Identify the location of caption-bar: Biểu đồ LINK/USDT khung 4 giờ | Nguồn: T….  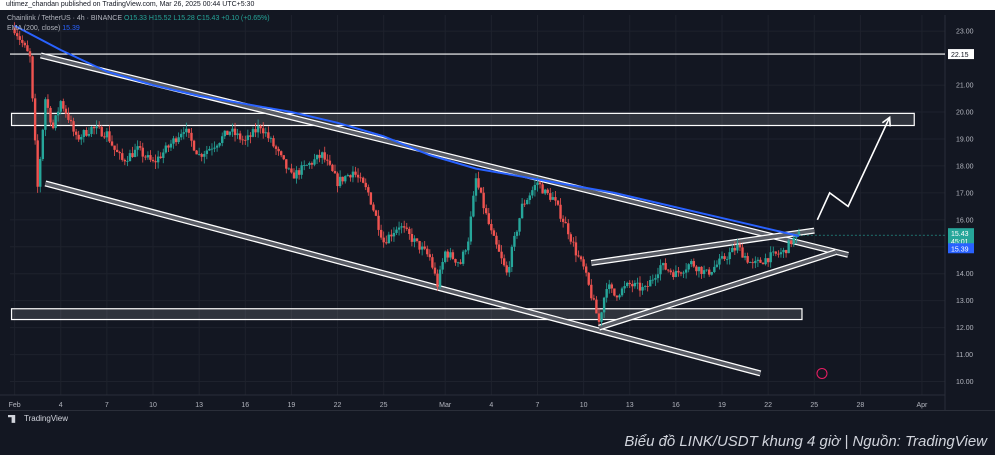
(497, 441).